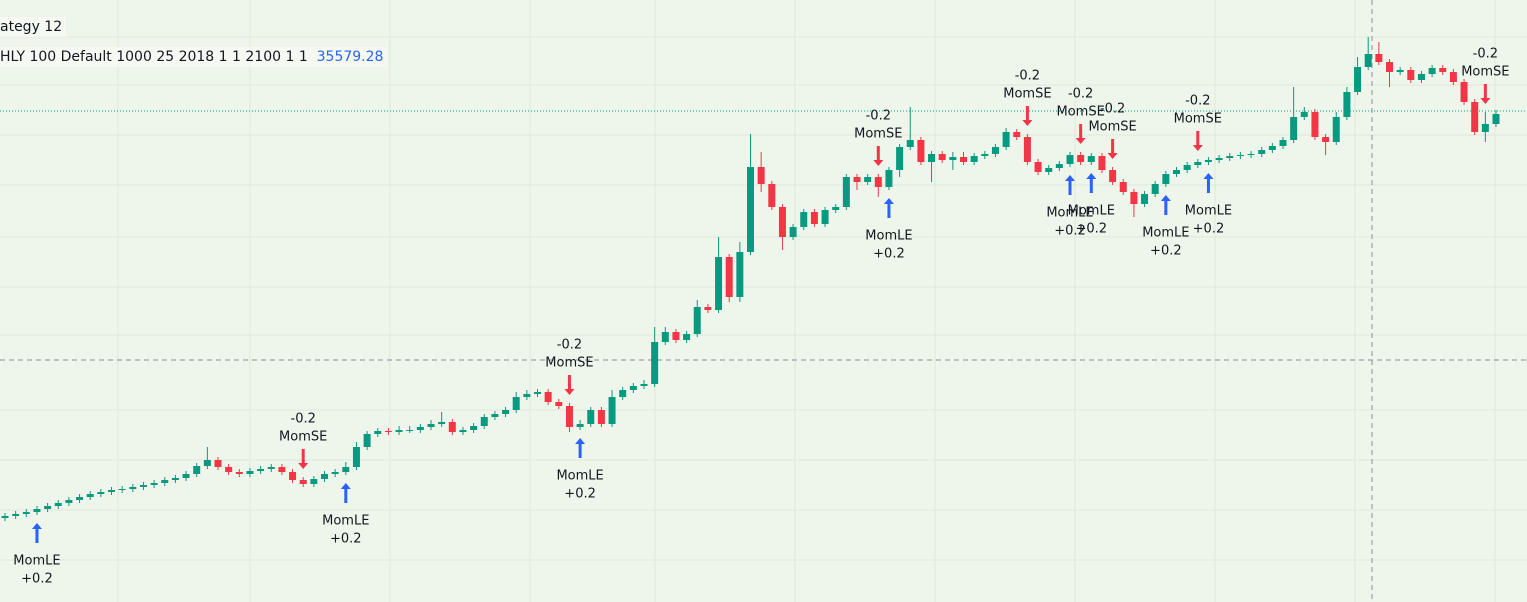  Describe the element at coordinates (350, 57) in the screenshot. I see `last-value: 35579.28` at that location.